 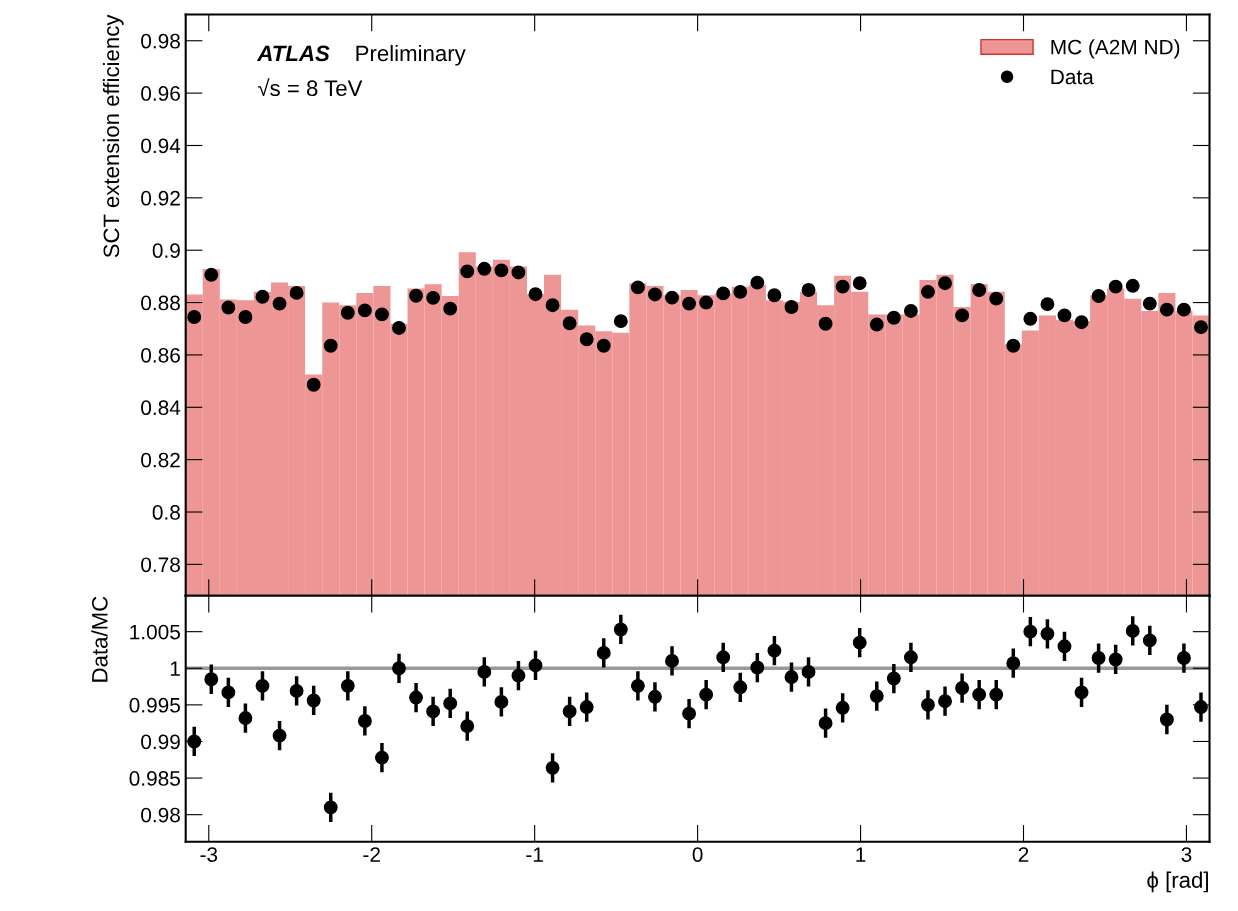 I want to click on annotation: √s = 8 TeV, so click(x=310, y=87).